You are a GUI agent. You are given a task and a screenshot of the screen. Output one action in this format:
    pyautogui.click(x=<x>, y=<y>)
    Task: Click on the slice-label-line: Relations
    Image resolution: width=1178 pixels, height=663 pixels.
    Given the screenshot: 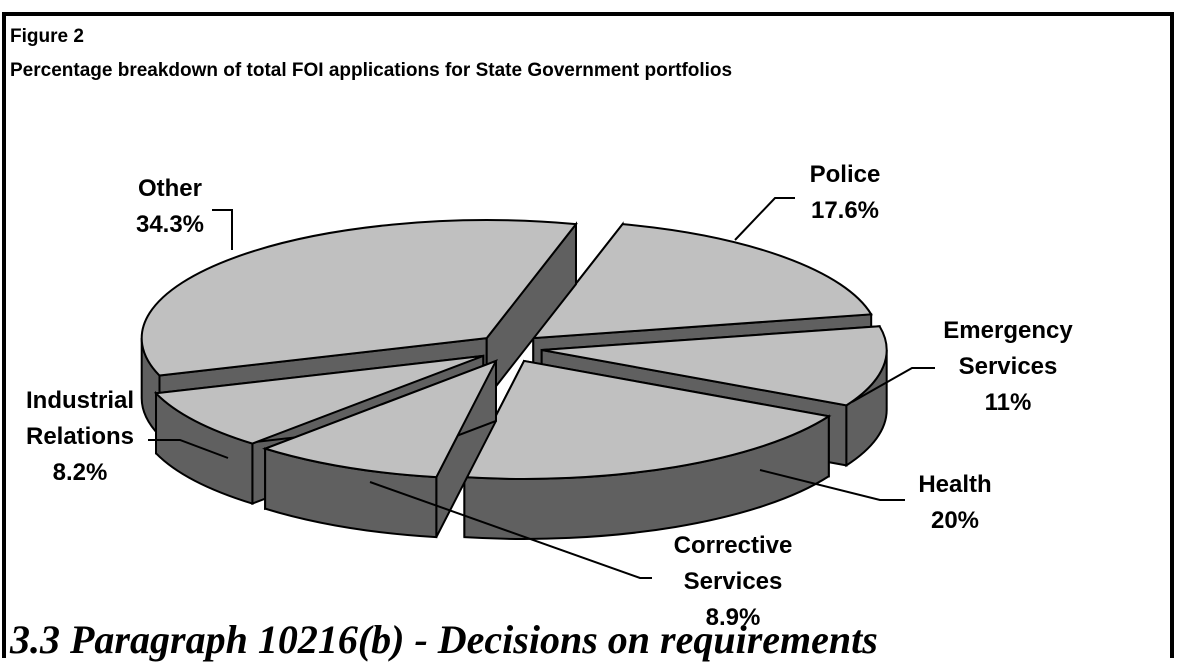 What is the action you would take?
    pyautogui.click(x=80, y=436)
    